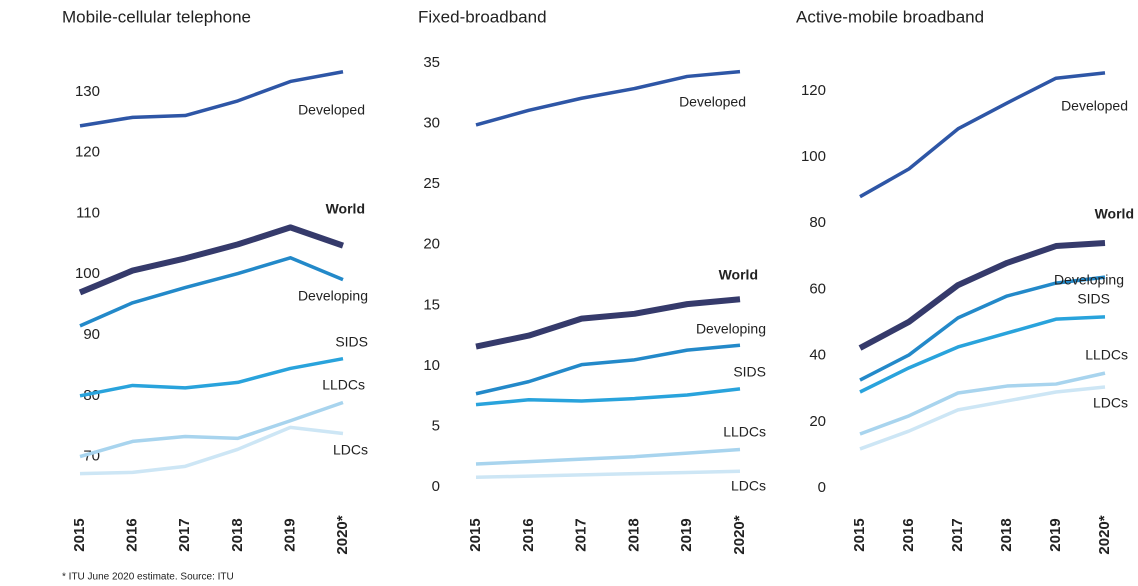 The width and height of the screenshot is (1138, 586). Describe the element at coordinates (431, 62) in the screenshot. I see `y-tick-label: 35` at that location.